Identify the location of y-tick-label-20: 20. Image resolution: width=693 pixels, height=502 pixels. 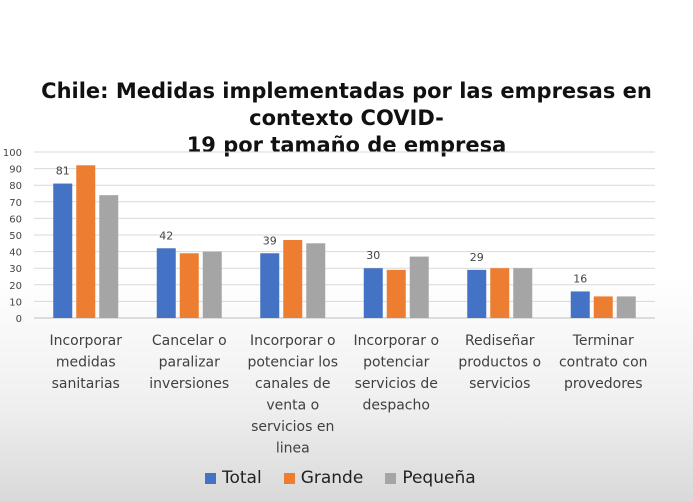
(15, 286).